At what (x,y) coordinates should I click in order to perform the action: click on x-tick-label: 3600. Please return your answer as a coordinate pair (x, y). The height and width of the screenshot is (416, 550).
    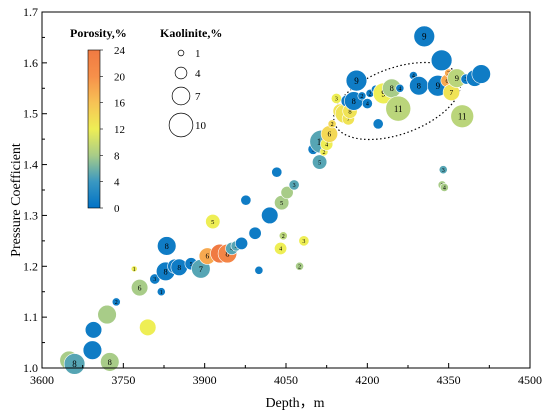
    Looking at the image, I should click on (42, 380).